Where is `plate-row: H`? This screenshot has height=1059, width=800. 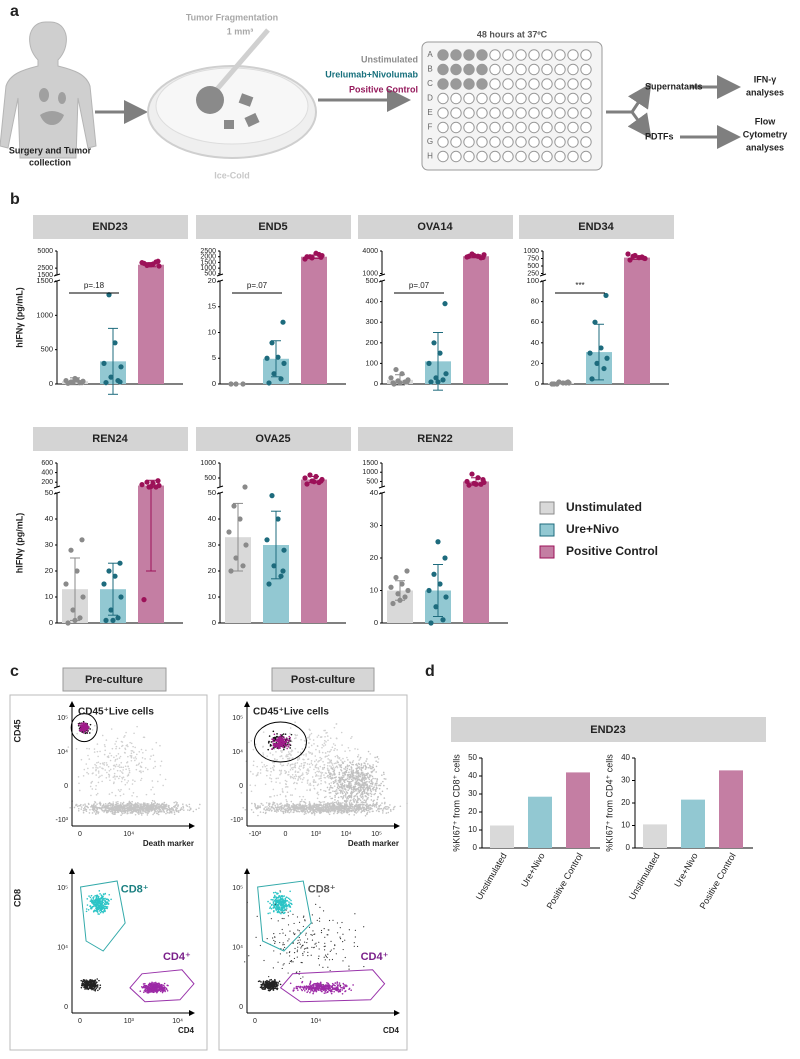
plate-row: H is located at coordinates (430, 156).